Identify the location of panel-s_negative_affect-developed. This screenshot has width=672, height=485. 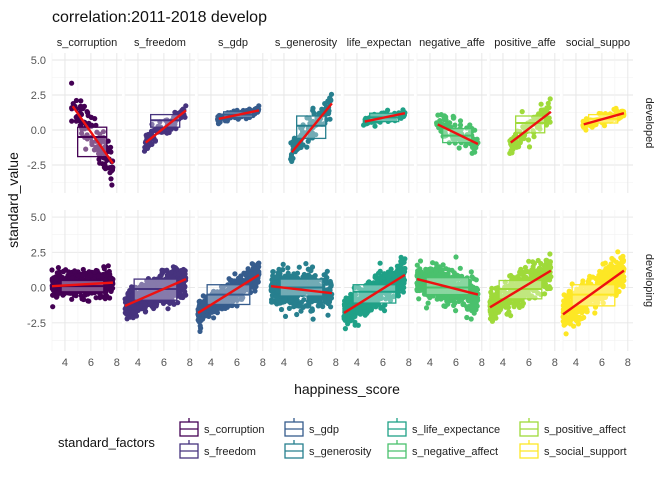
(452, 123).